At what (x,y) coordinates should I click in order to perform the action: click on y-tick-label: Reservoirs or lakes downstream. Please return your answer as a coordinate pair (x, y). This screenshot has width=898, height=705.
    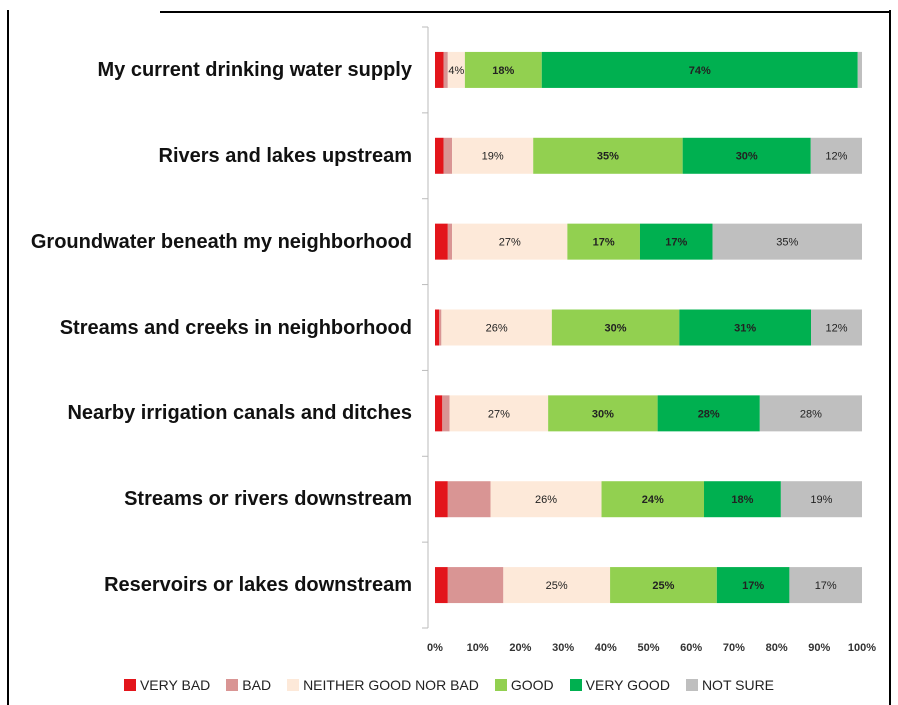
    Looking at the image, I should click on (258, 585).